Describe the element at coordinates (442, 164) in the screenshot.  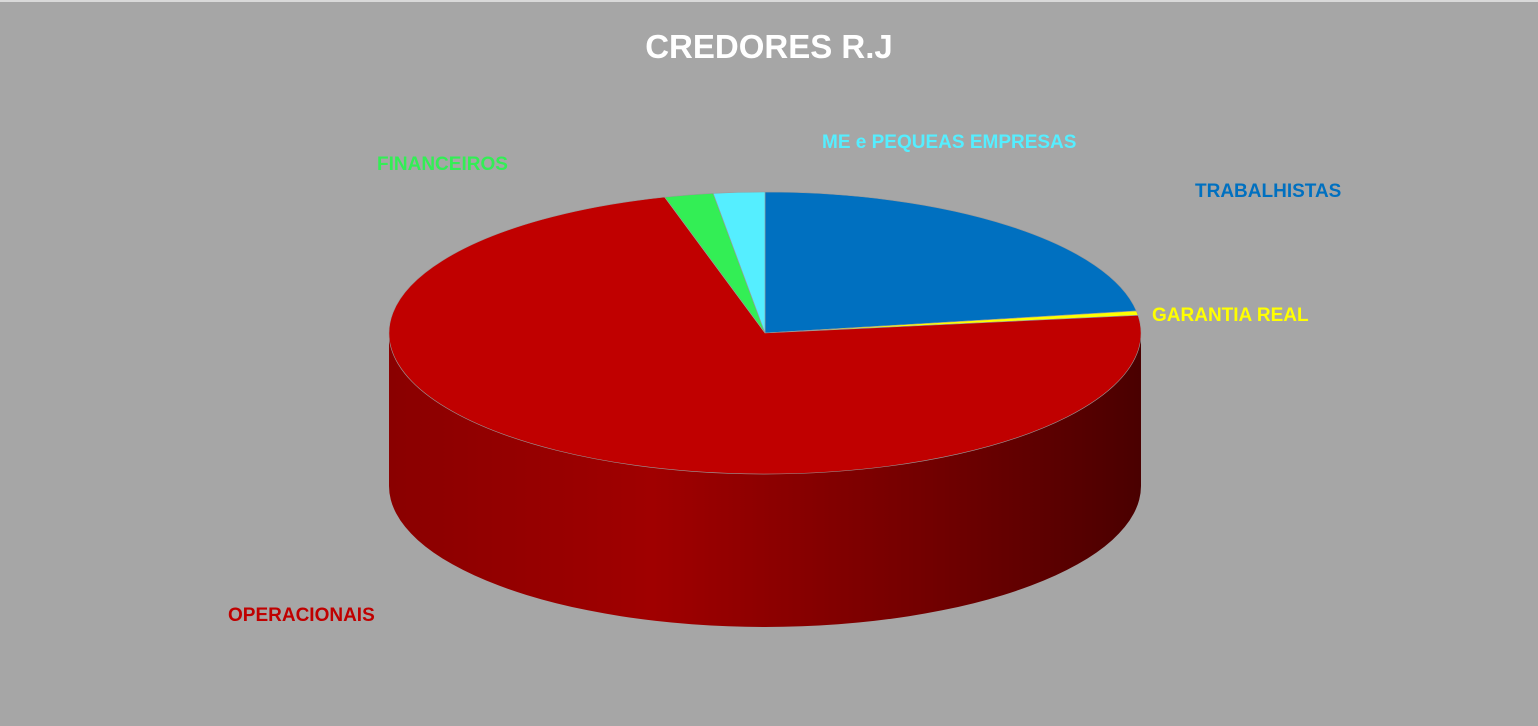
I see `label-financeiros: FINANCEIROS` at that location.